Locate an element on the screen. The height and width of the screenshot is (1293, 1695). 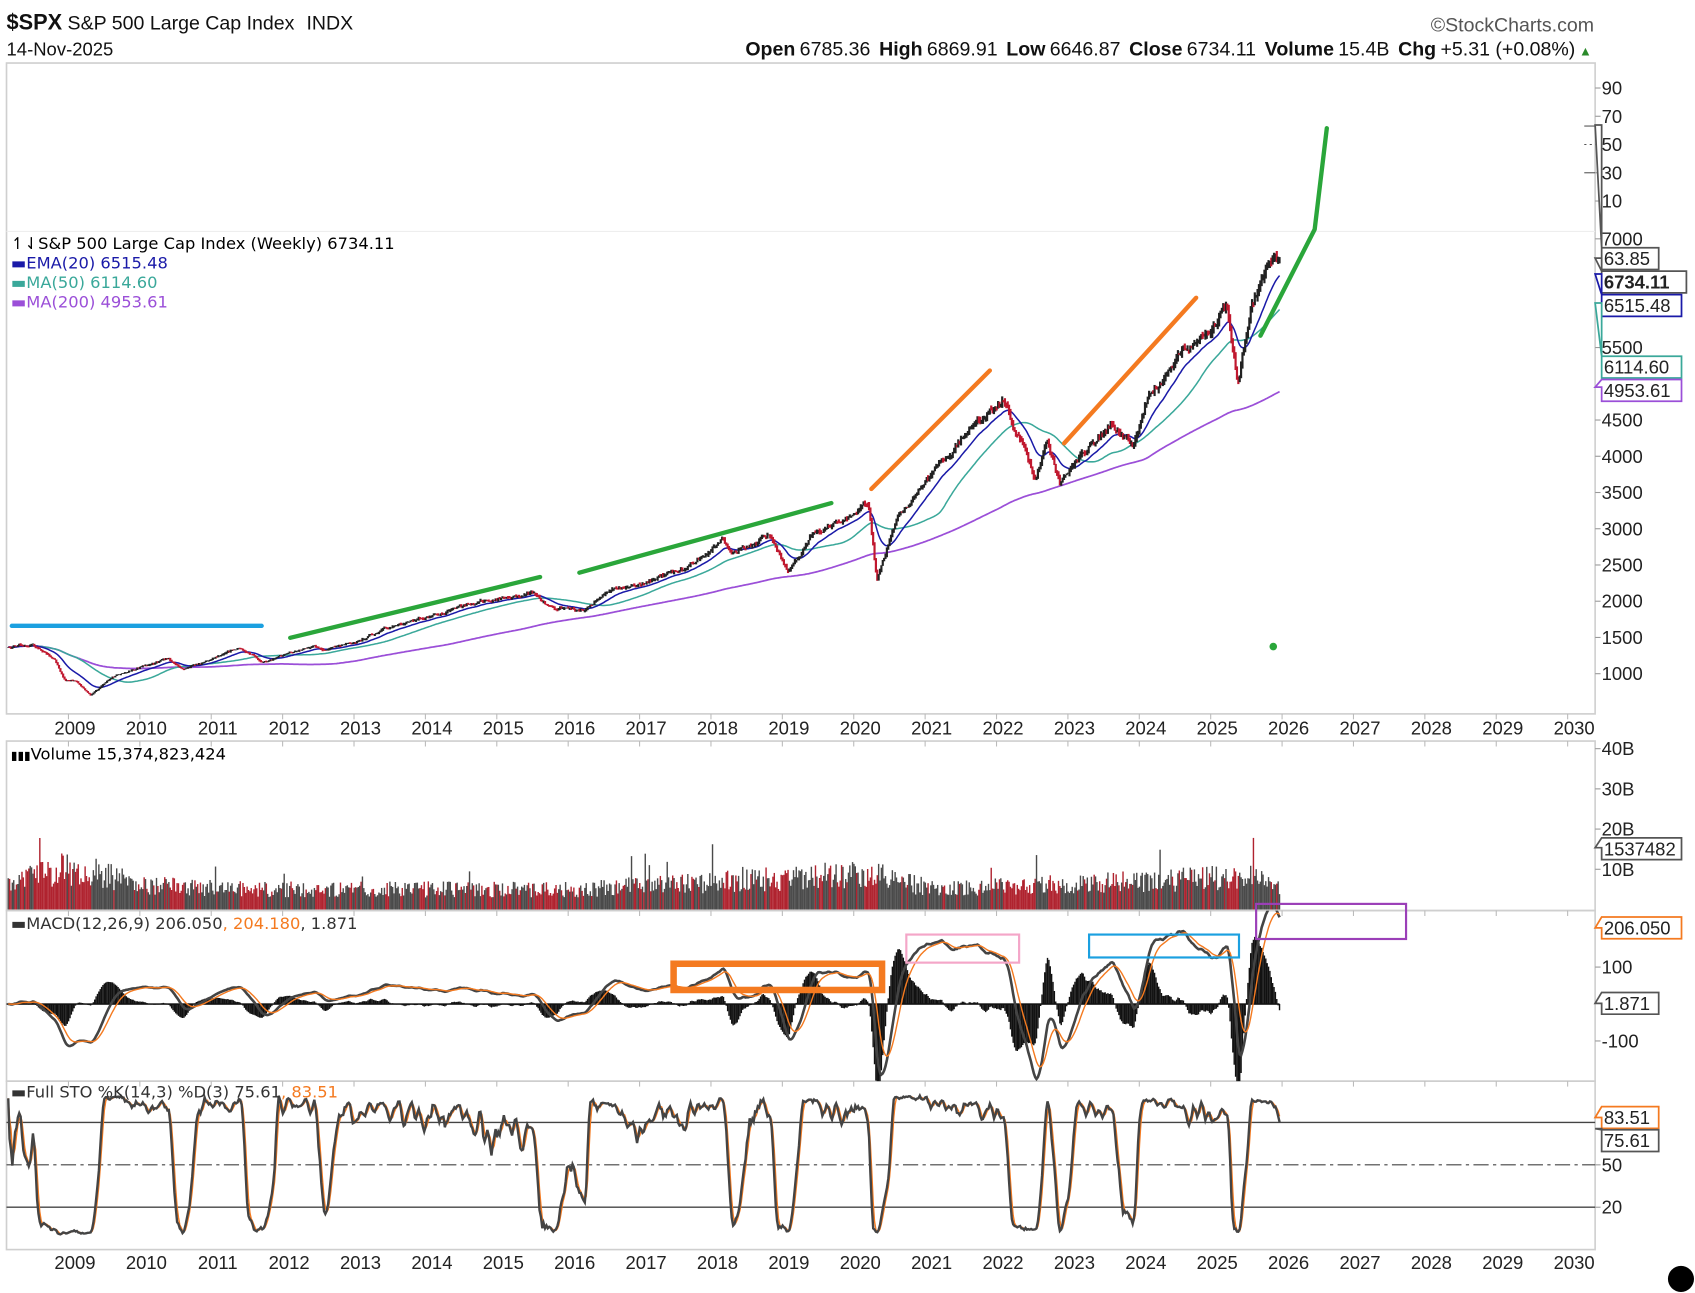
upper-axis-label: 10 is located at coordinates (1612, 201).